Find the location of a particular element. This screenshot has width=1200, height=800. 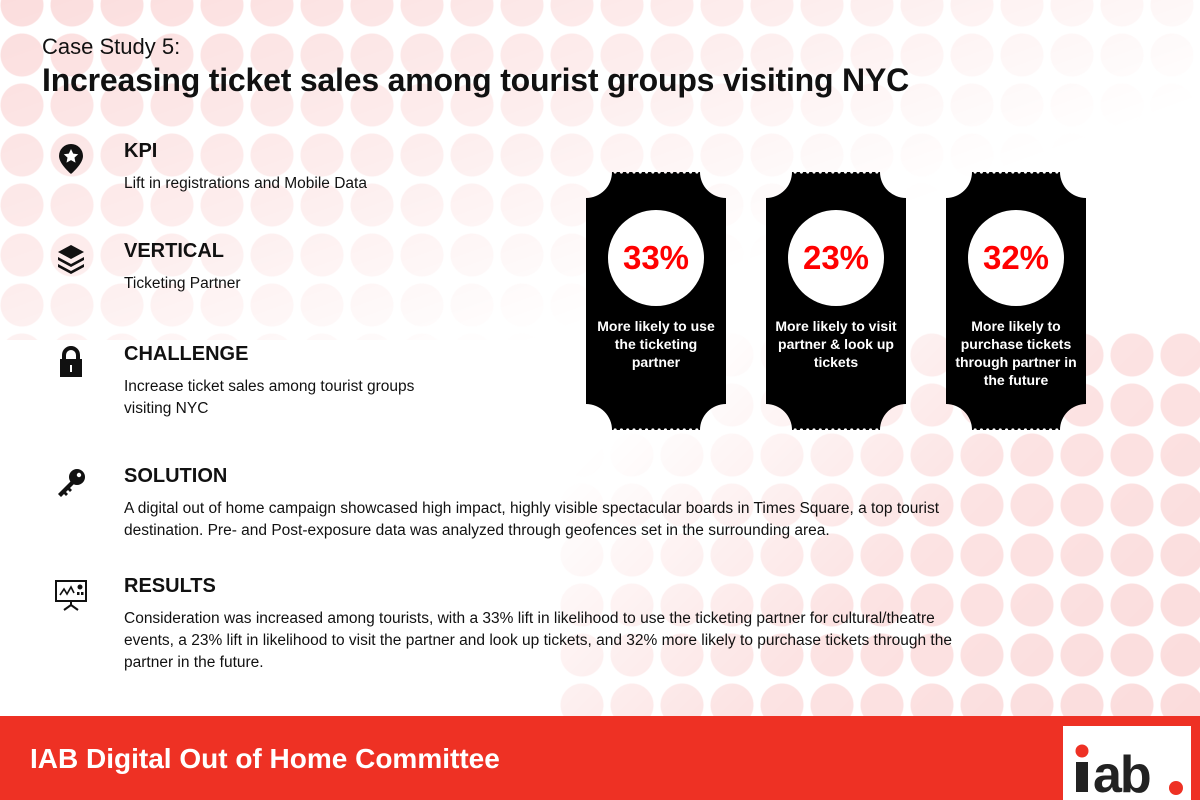

stat-label: More likely to use the ticketing partner is located at coordinates (656, 344).